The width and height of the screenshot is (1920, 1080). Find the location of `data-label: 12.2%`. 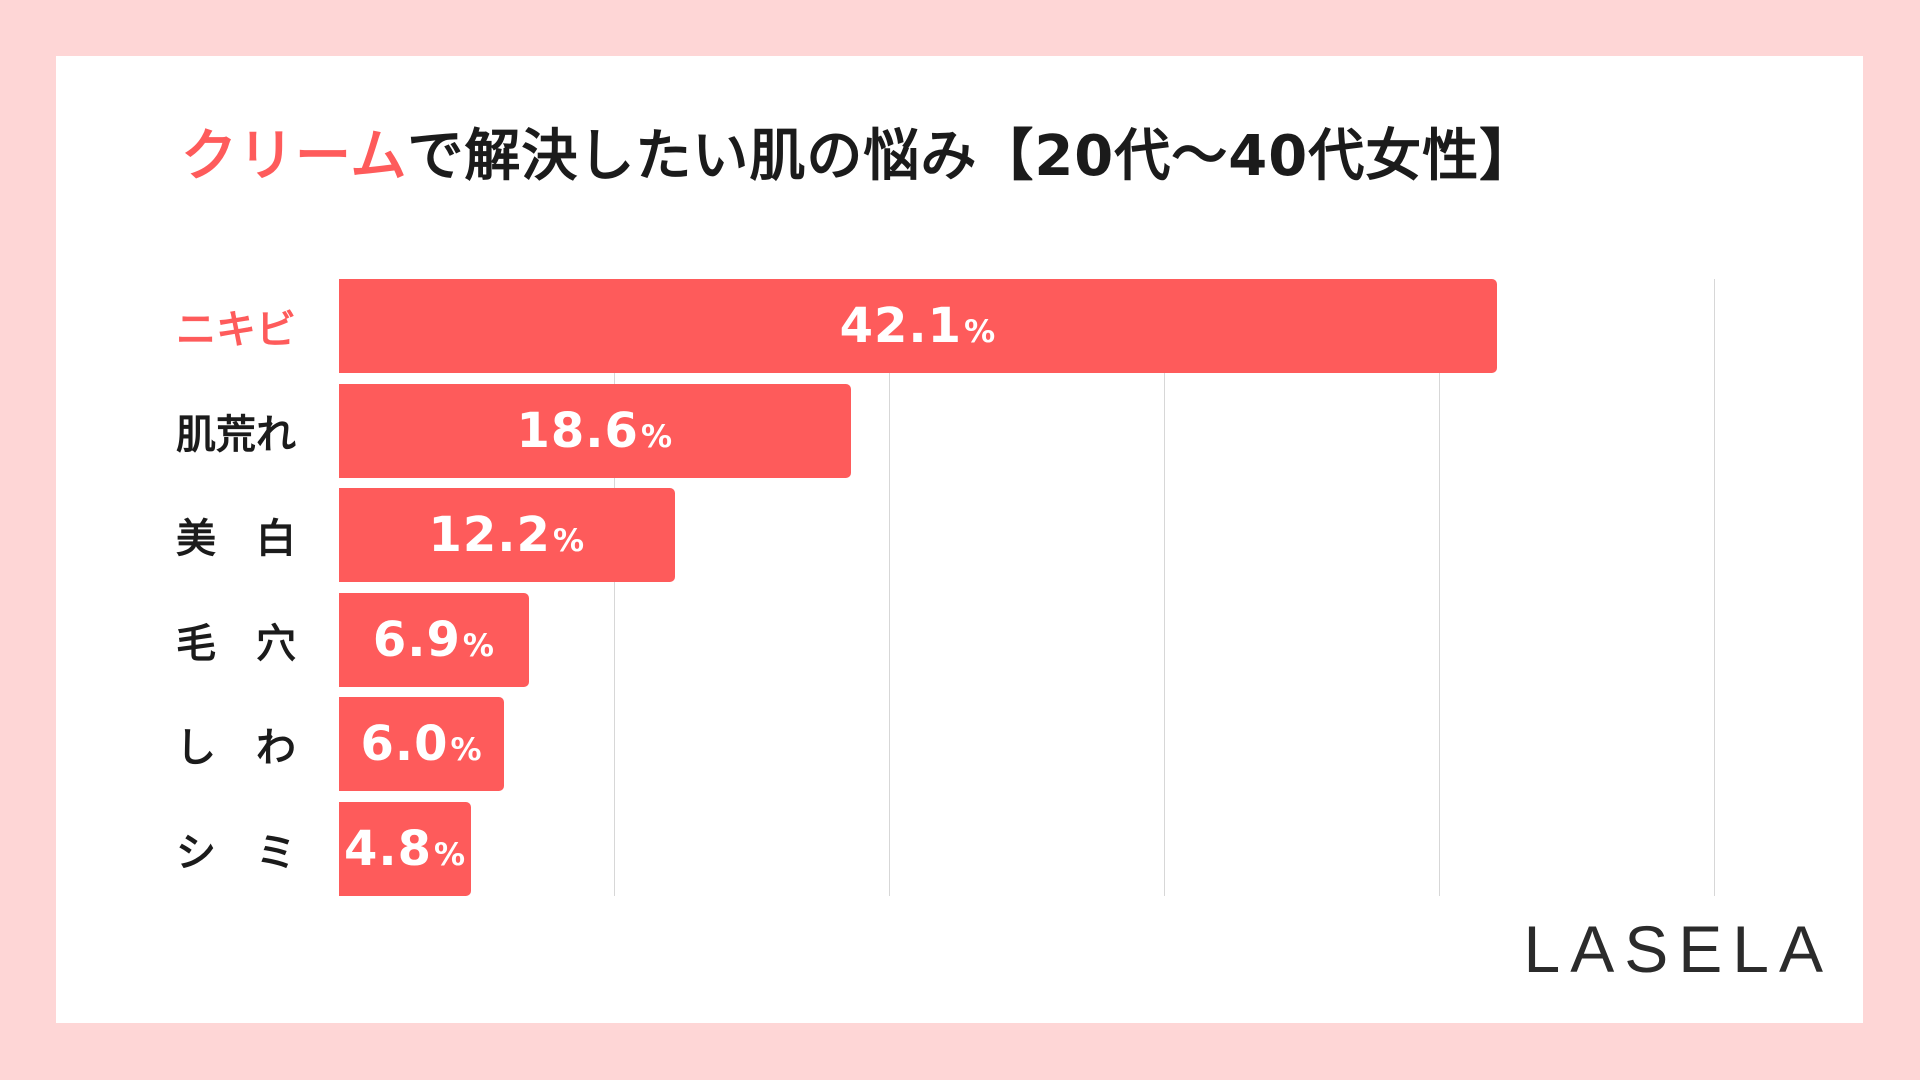

data-label: 12.2% is located at coordinates (507, 535).